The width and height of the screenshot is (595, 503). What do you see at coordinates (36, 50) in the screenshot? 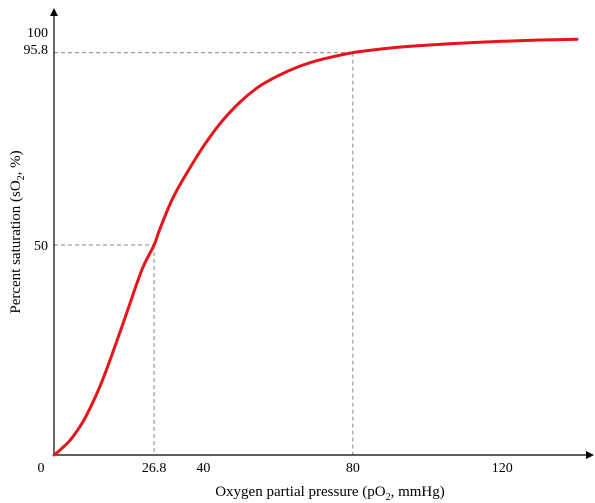
I see `y-tick-label-1: 95.8` at bounding box center [36, 50].